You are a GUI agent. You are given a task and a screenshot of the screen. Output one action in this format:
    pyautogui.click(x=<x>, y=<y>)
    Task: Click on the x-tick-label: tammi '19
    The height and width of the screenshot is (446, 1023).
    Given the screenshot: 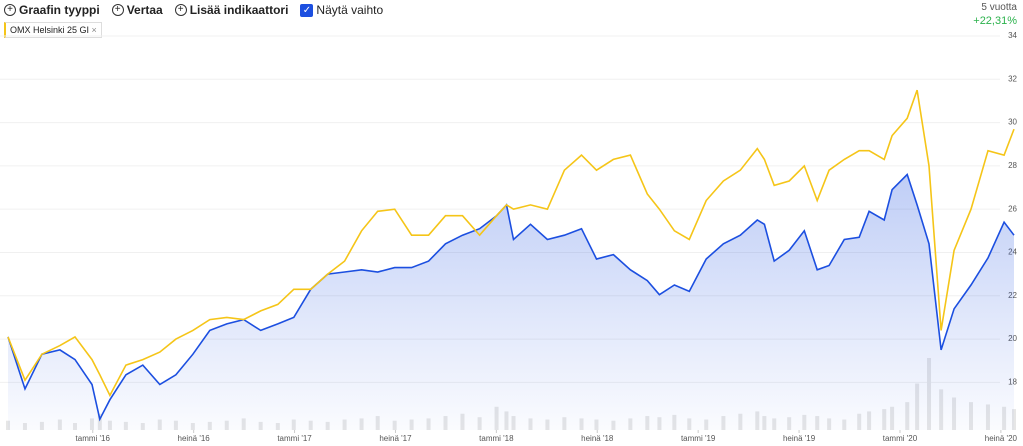 What is the action you would take?
    pyautogui.click(x=698, y=438)
    